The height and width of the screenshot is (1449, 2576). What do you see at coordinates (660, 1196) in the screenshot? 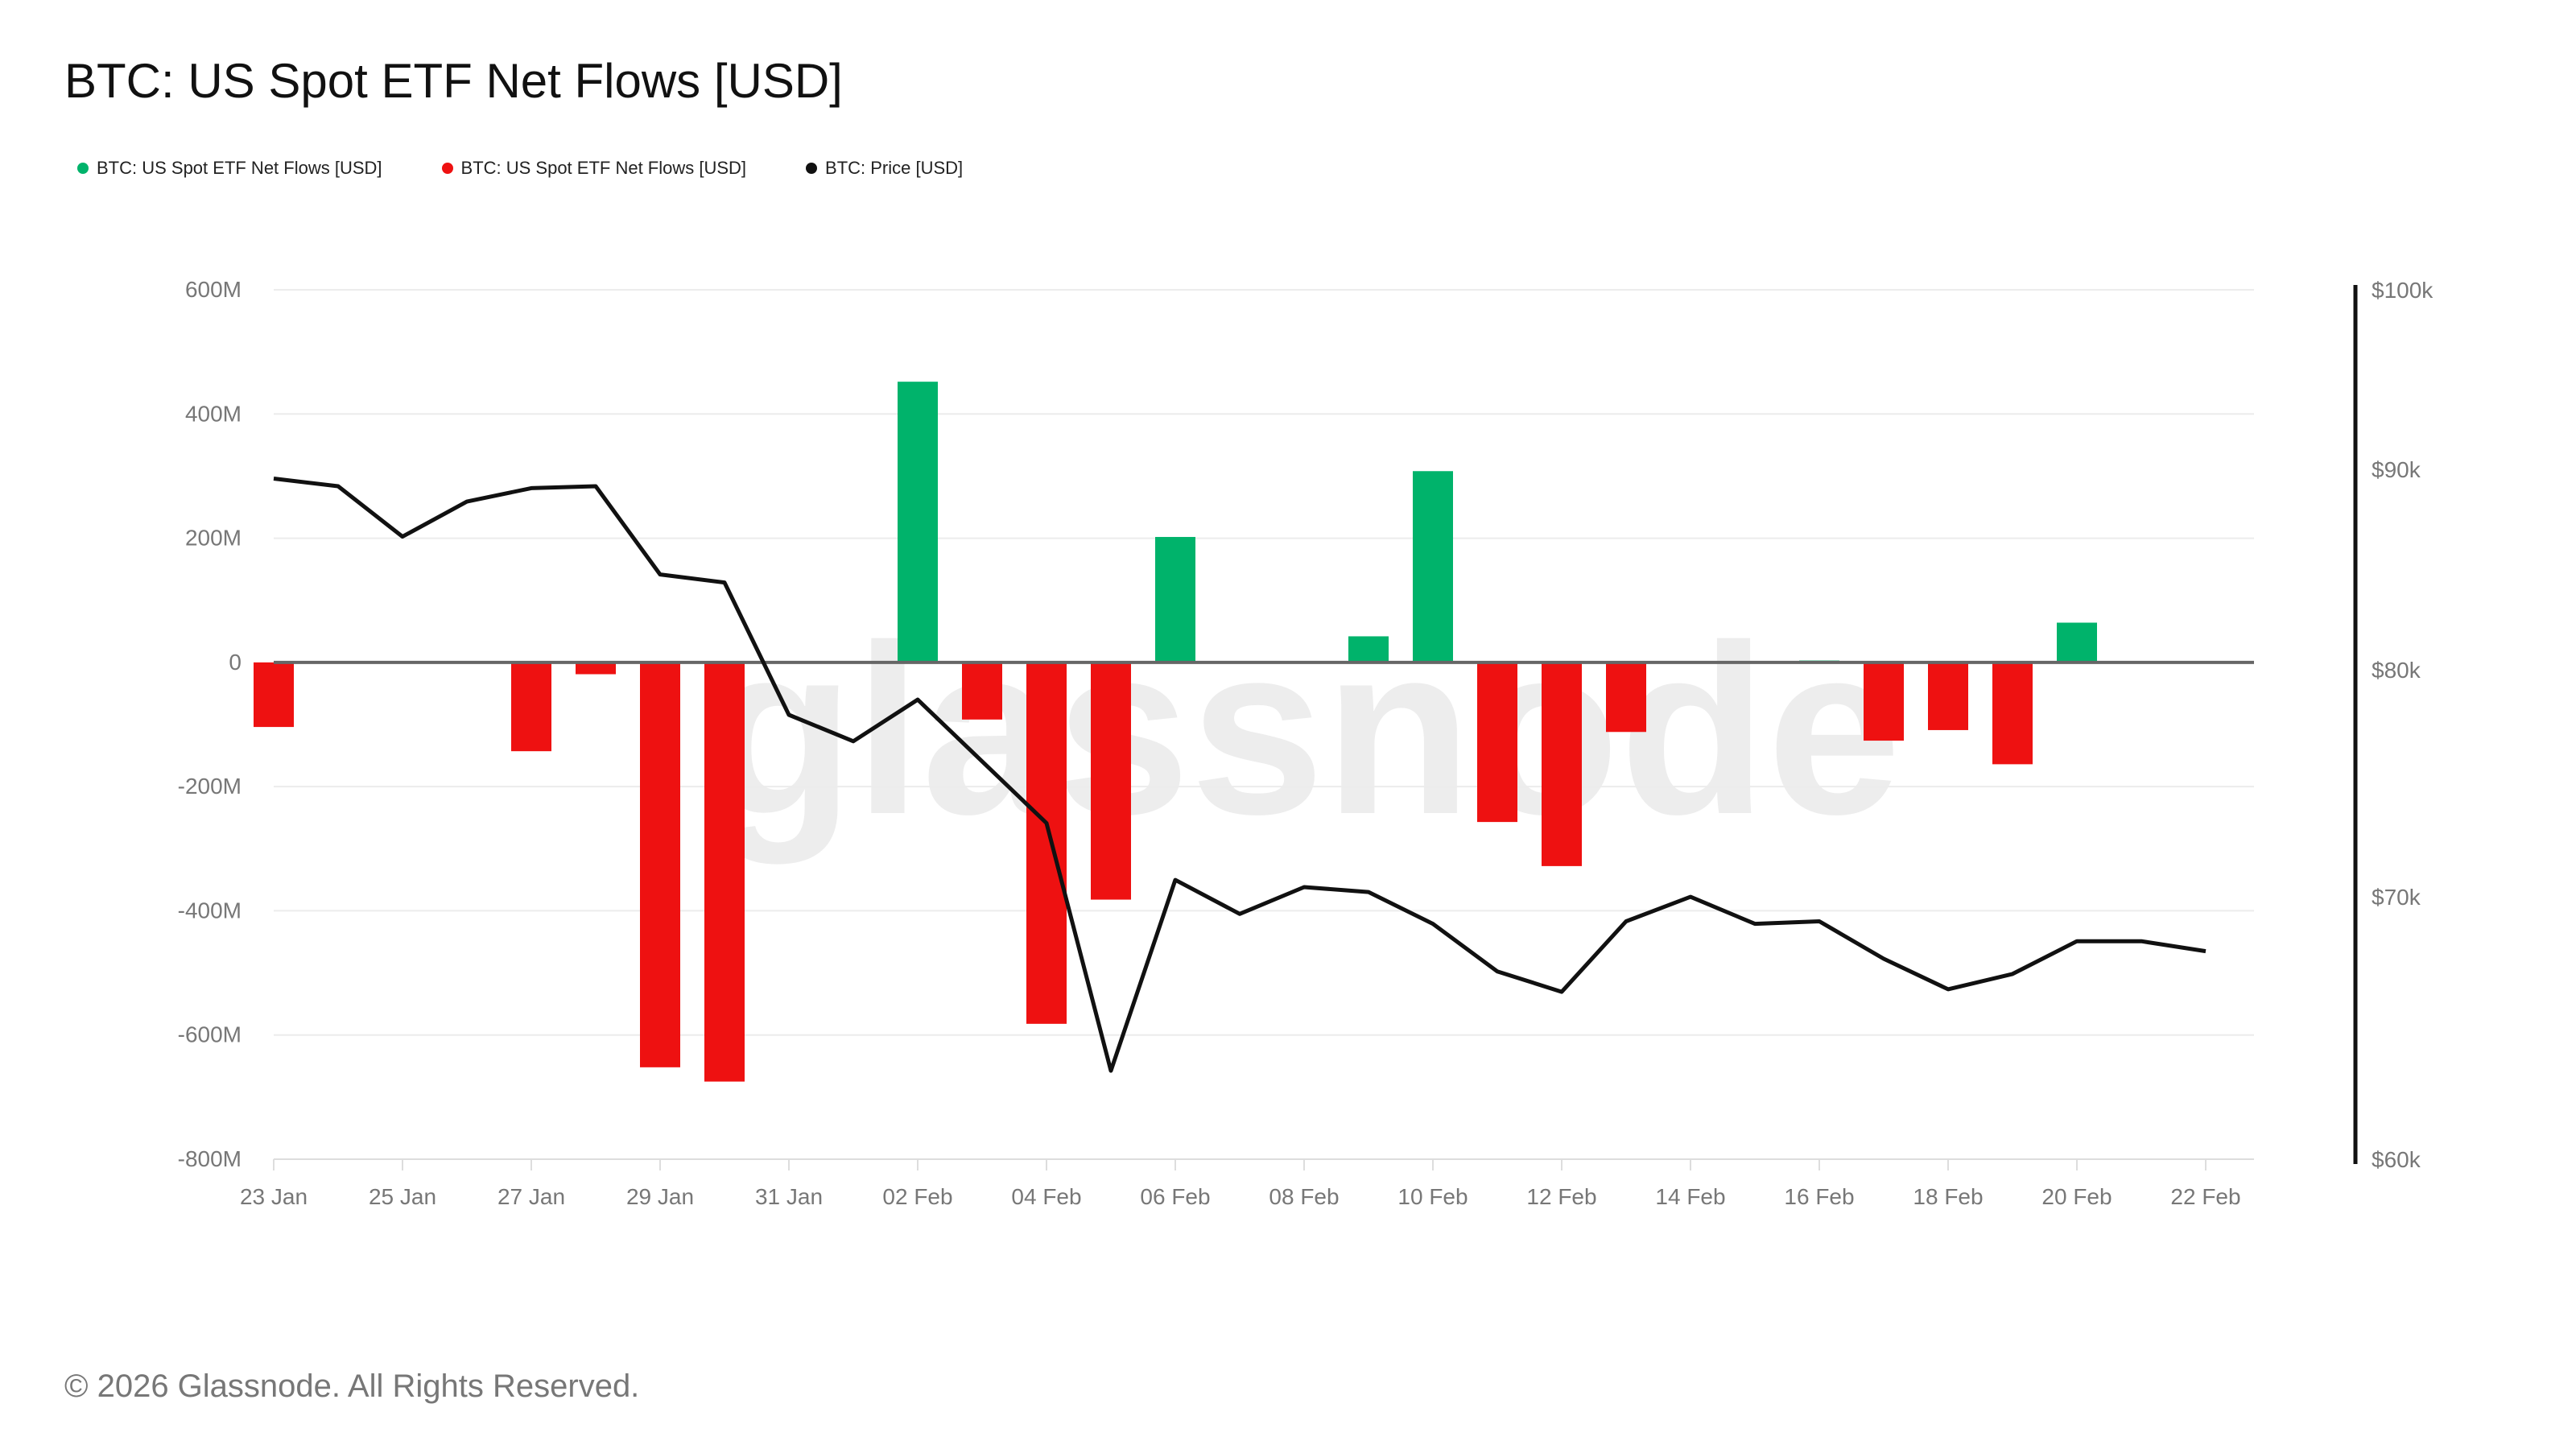
I see `x-tick-label: 29 Jan` at bounding box center [660, 1196].